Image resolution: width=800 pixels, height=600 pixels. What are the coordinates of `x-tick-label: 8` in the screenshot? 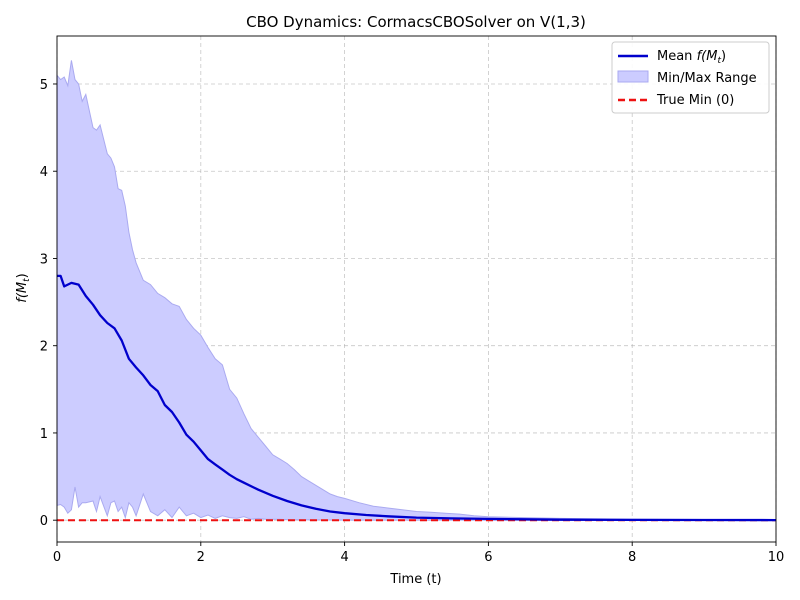 It's located at (632, 557).